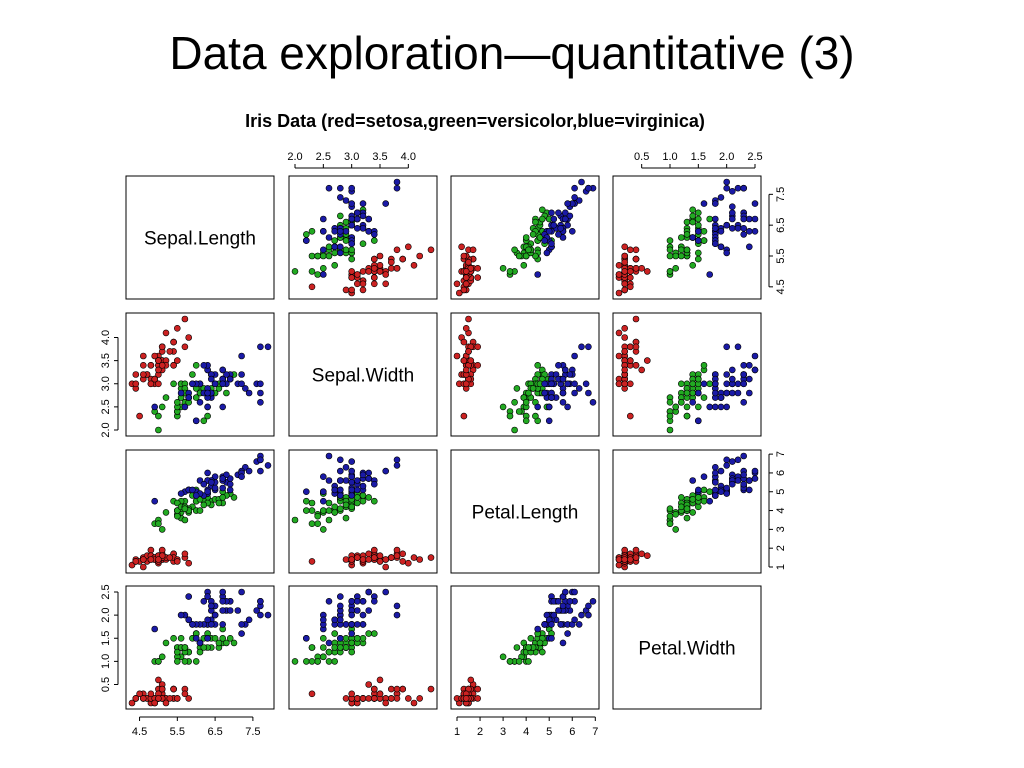 This screenshot has width=1024, height=768. Describe the element at coordinates (106, 614) in the screenshot. I see `tick-label-left-petal-width: 2.0` at that location.